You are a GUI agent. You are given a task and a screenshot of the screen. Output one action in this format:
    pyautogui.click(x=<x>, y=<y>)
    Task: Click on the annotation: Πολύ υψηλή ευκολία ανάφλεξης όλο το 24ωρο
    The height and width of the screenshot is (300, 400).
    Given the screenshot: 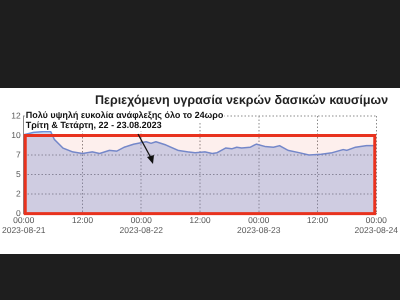 What is the action you would take?
    pyautogui.click(x=125, y=115)
    